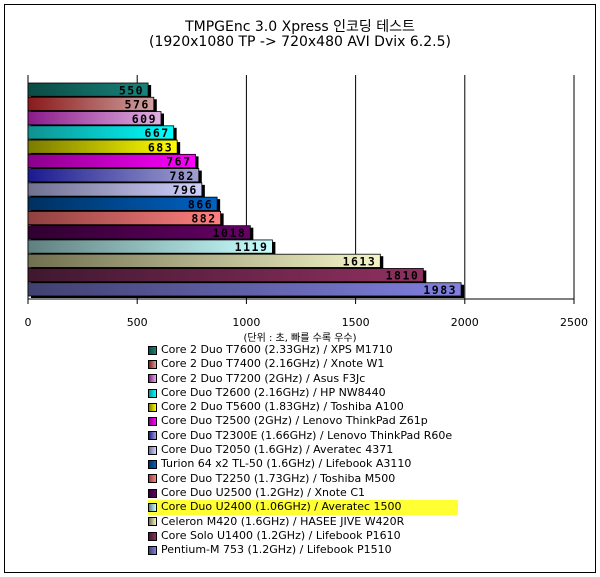 This screenshot has height=577, width=600. I want to click on data-label: 1119, so click(252, 247).